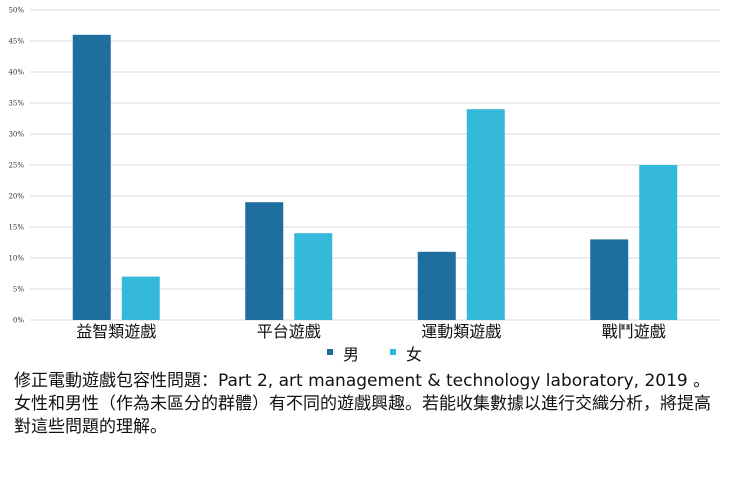 The height and width of the screenshot is (497, 734). Describe the element at coordinates (634, 331) in the screenshot. I see `x-category-label: 戰鬥遊戲` at that location.